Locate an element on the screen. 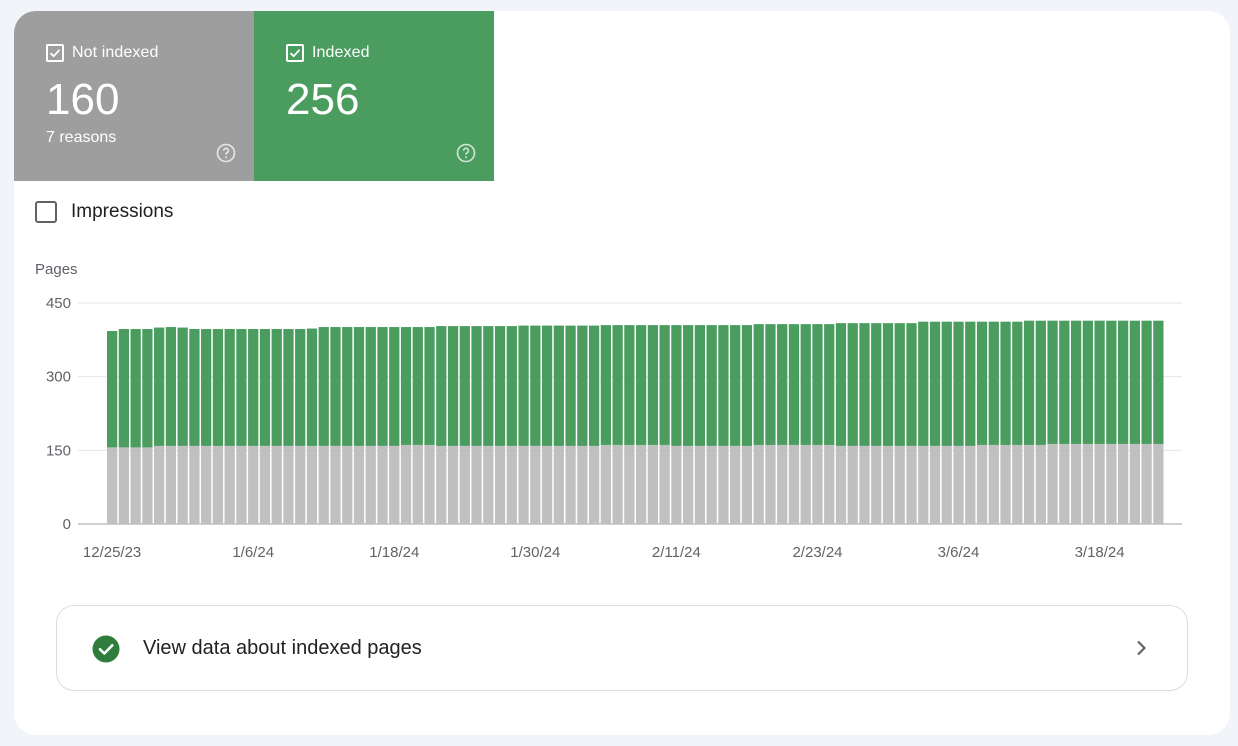  impressions-checkbox is located at coordinates (46, 212).